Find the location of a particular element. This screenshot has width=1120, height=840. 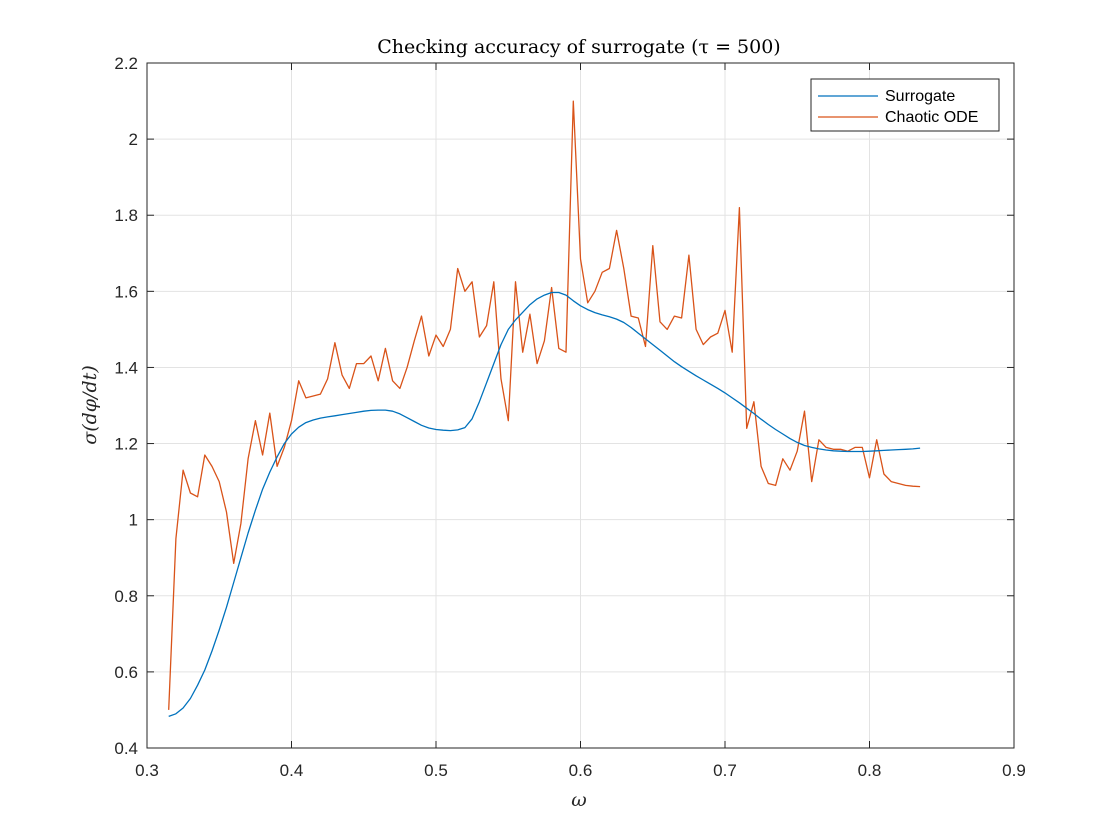

x-tick-label: 0.6 is located at coordinates (581, 770).